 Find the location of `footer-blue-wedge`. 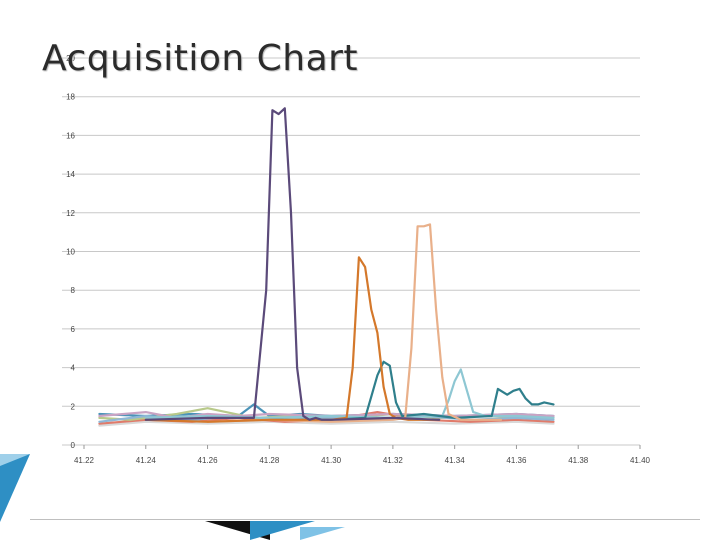

footer-blue-wedge is located at coordinates (282, 530).